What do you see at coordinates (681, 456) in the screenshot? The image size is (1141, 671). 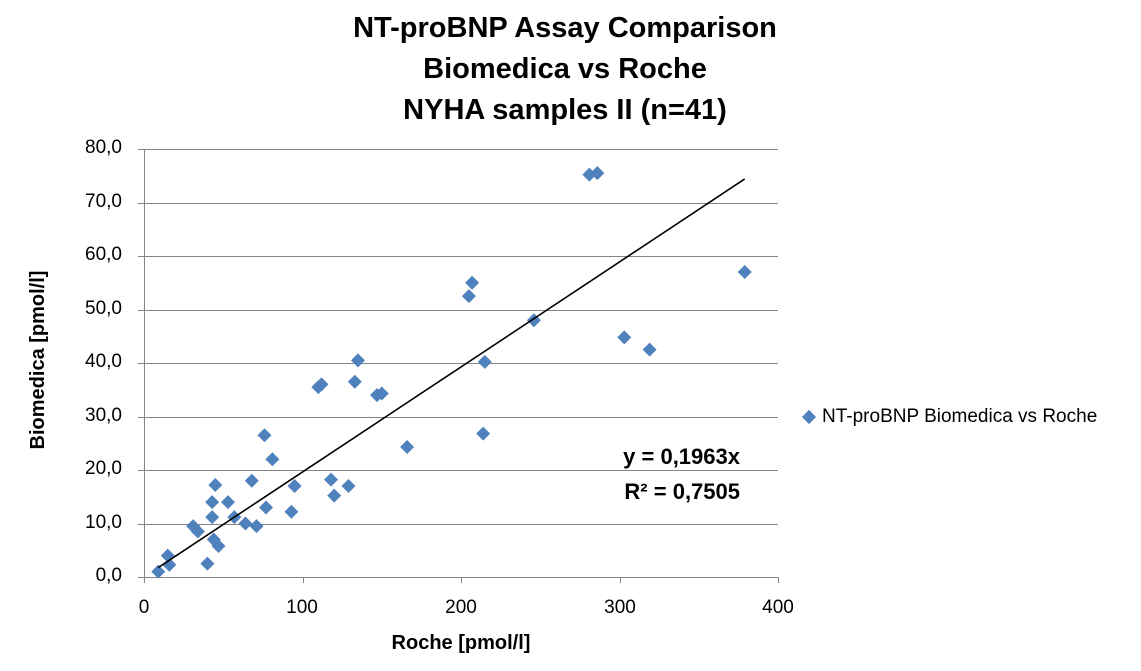 I see `trendline-equation: y = 0,1963x` at bounding box center [681, 456].